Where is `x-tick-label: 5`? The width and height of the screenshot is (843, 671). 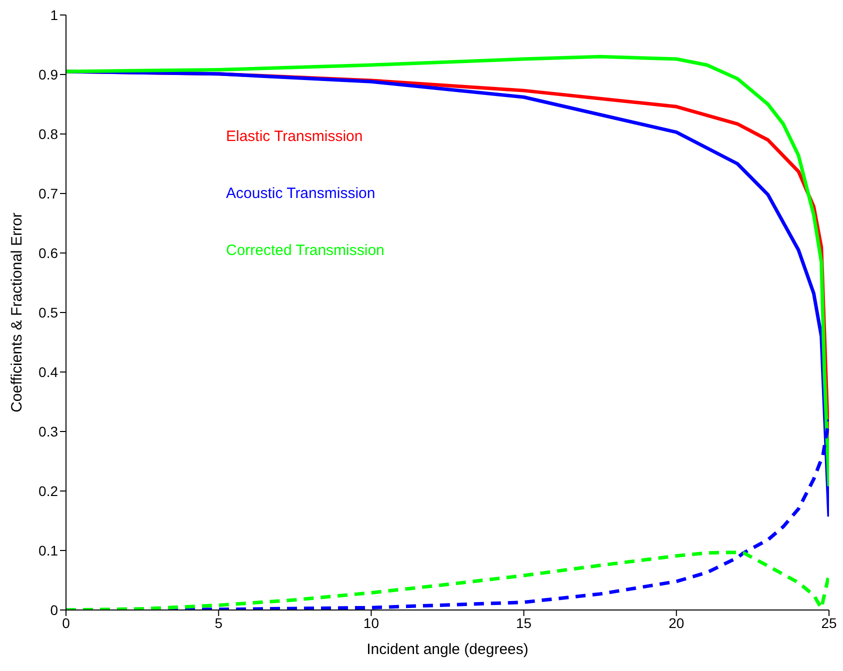
x-tick-label: 5 is located at coordinates (218, 622).